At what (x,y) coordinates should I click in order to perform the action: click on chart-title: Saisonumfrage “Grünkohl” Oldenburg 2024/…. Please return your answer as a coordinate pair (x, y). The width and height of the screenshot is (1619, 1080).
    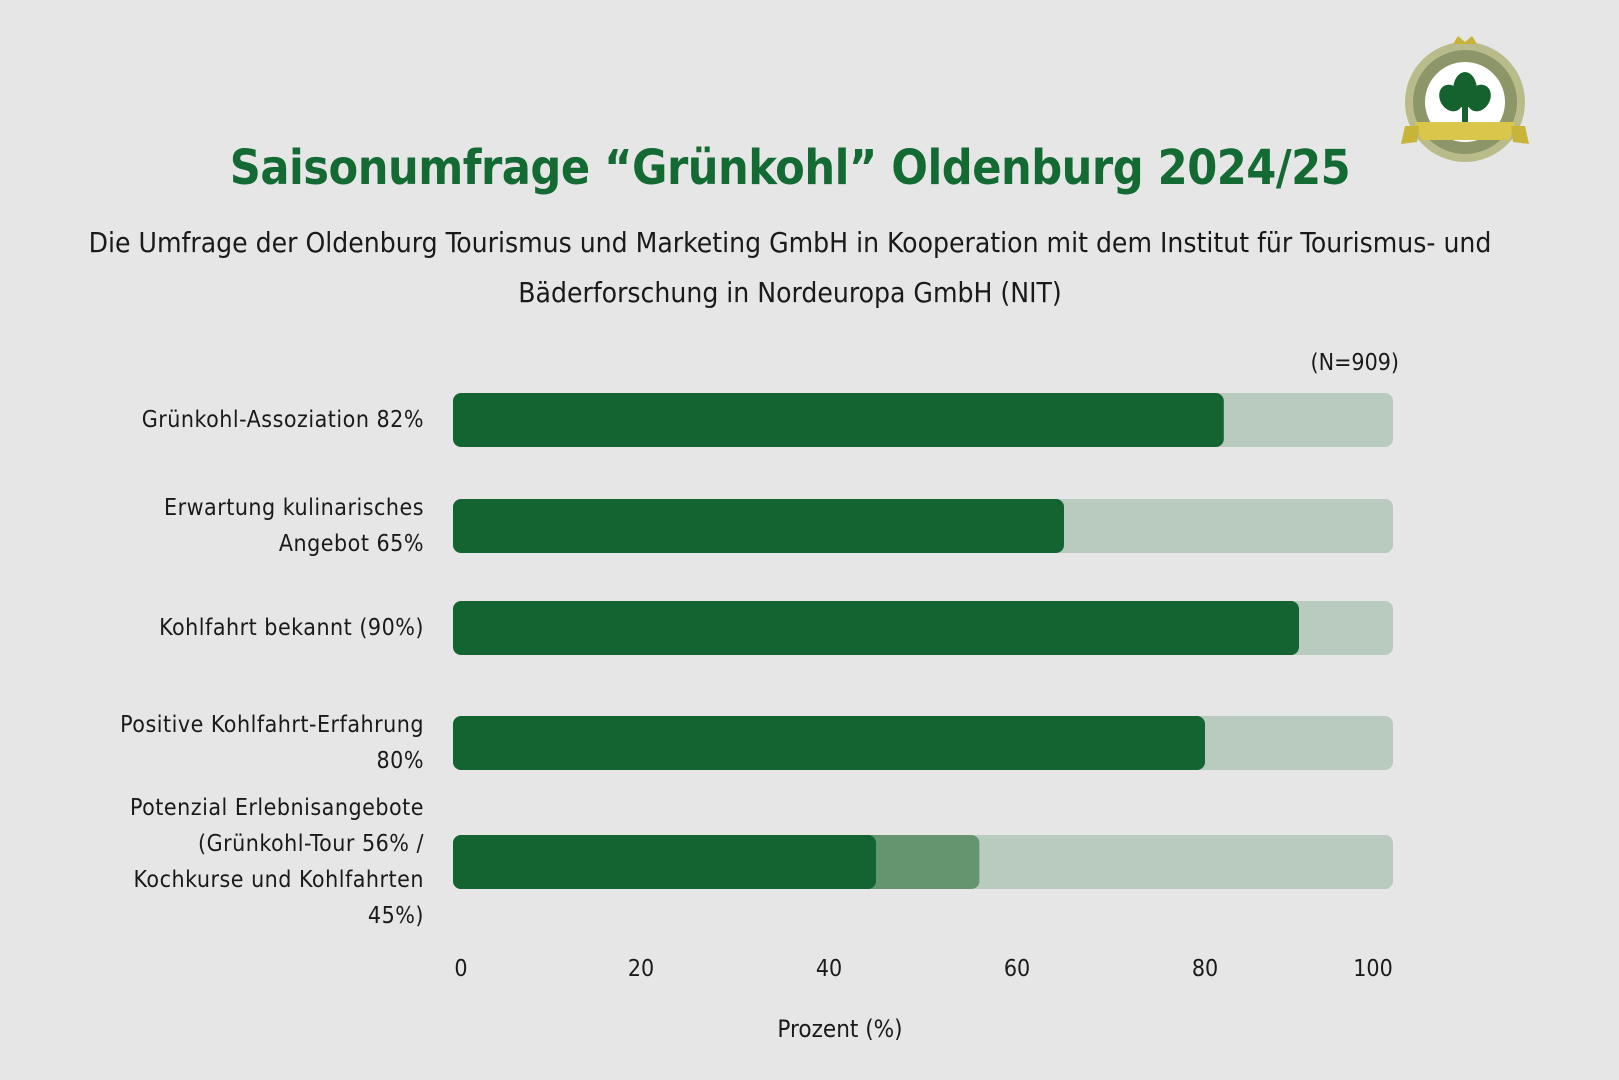
    Looking at the image, I should click on (790, 168).